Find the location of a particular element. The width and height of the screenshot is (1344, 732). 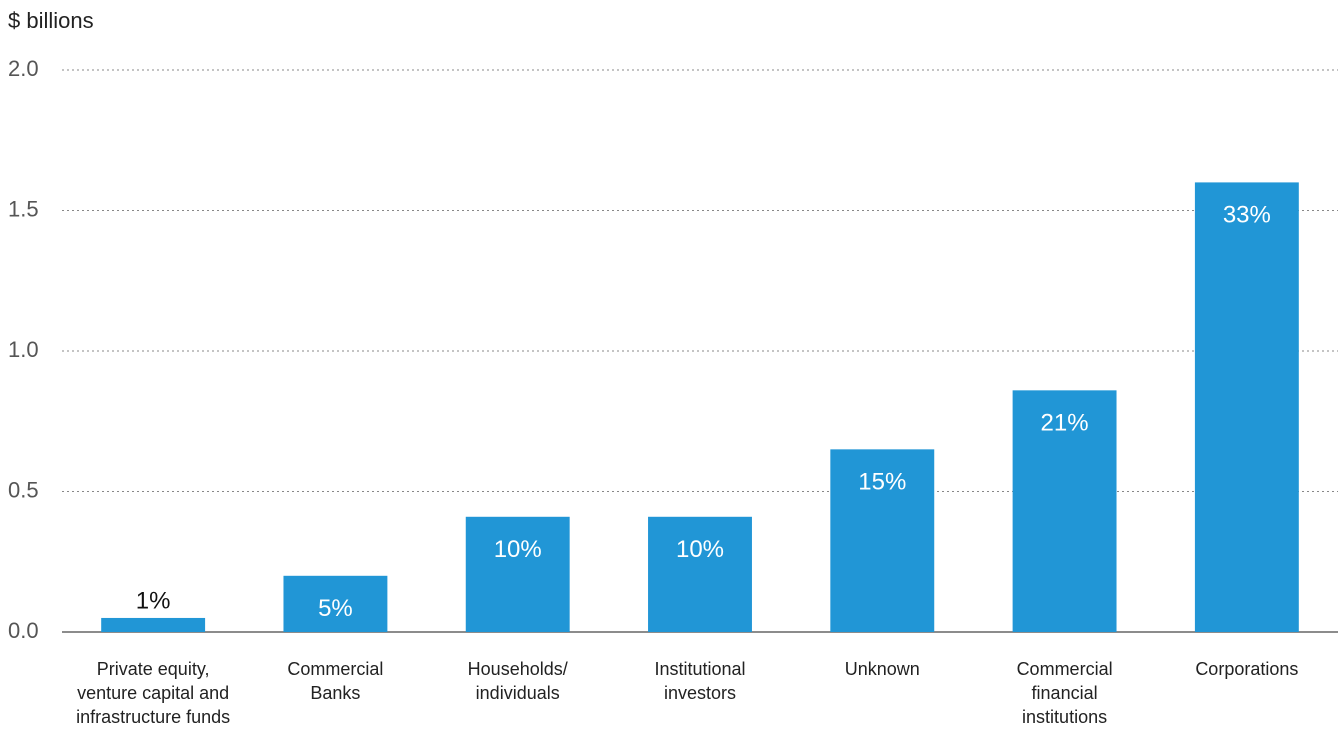

x-tick-label: Households/ is located at coordinates (518, 669).